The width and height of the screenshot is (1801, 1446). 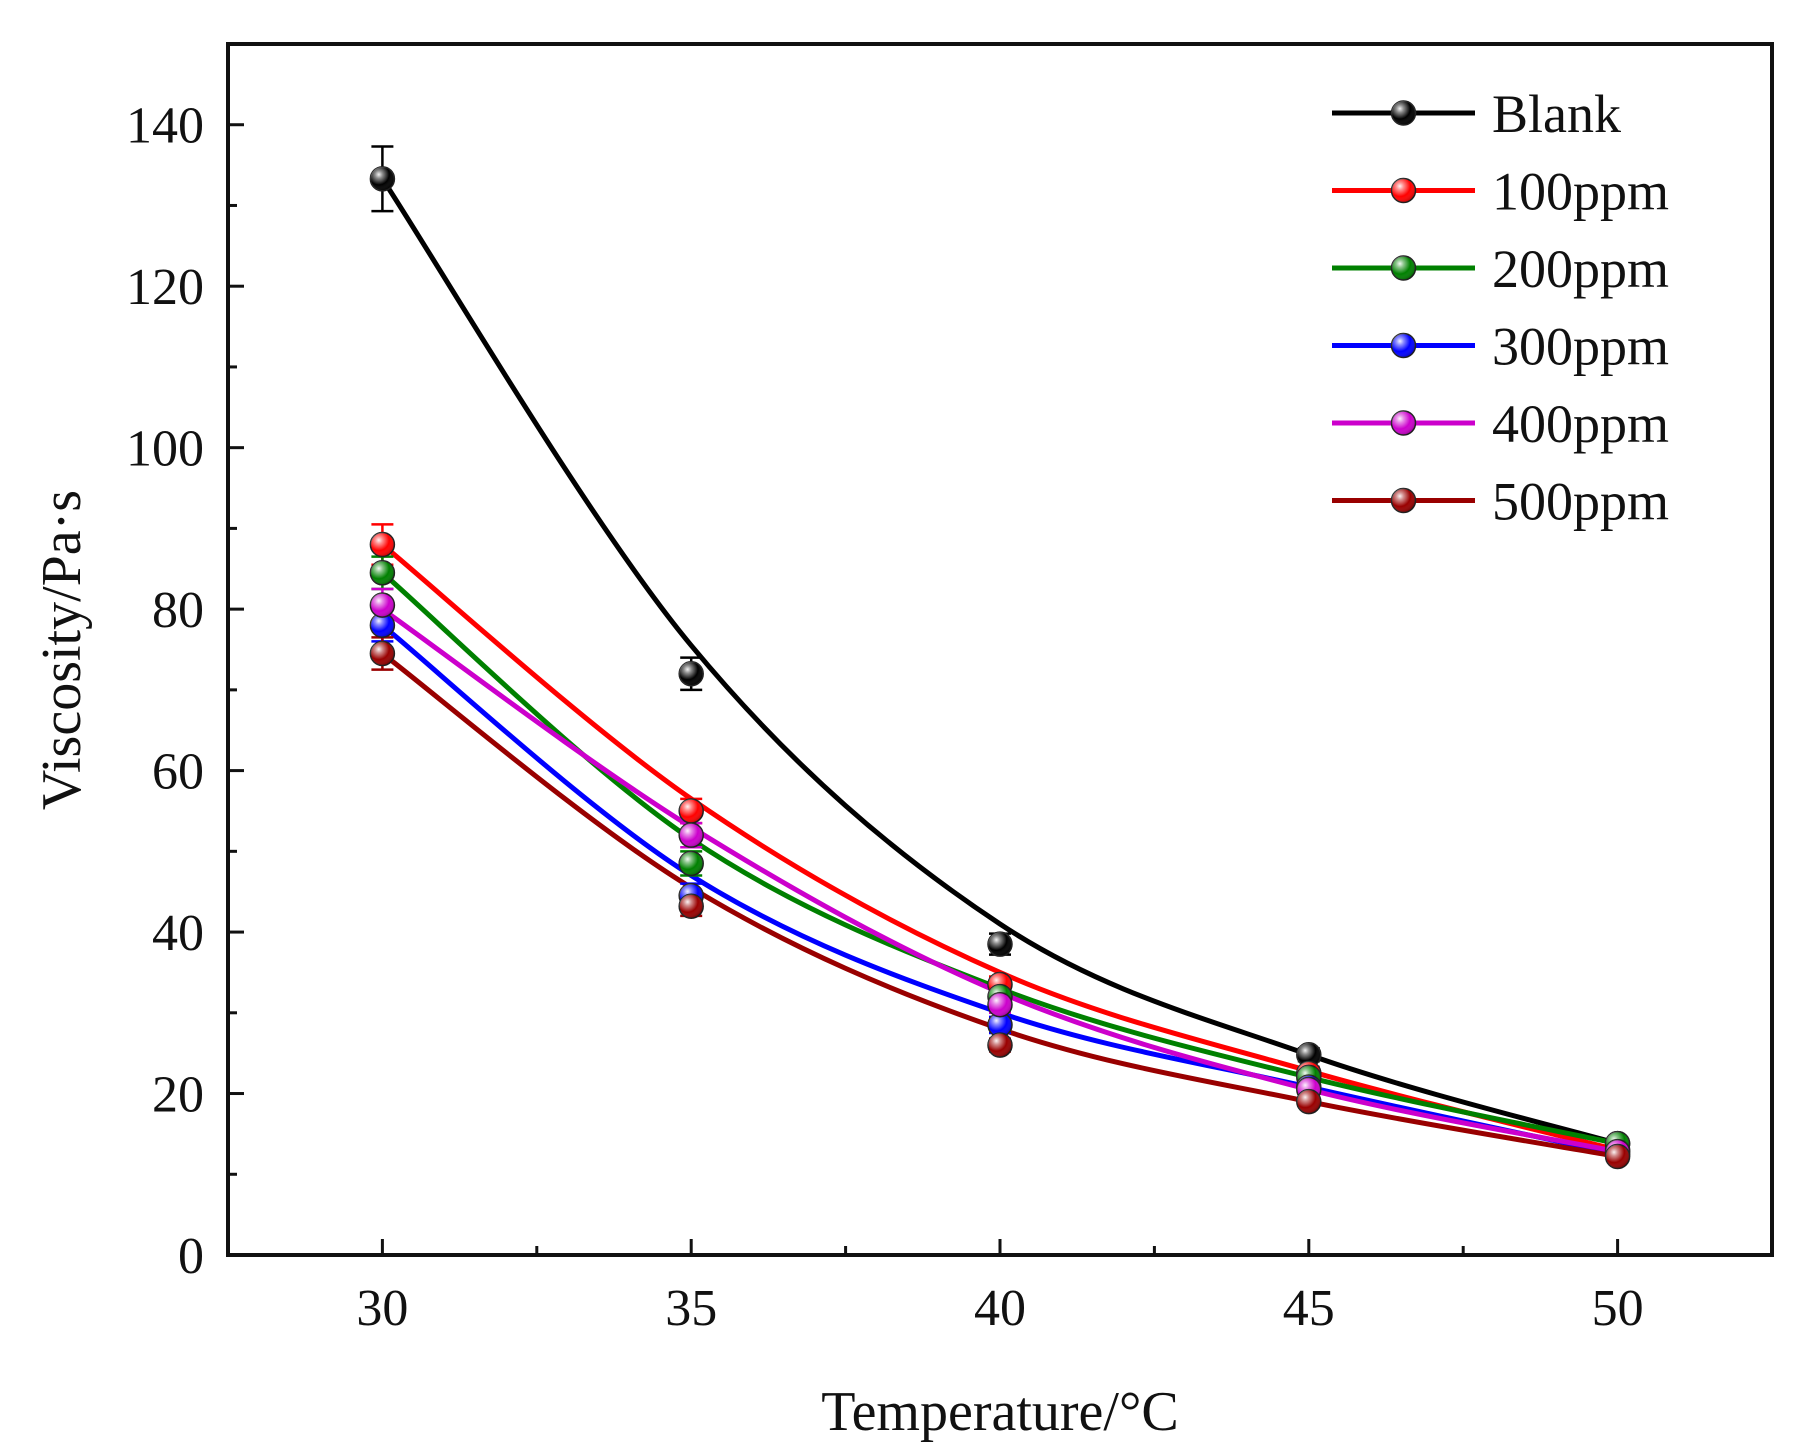 What do you see at coordinates (691, 1308) in the screenshot?
I see `x-tick-label: 35` at bounding box center [691, 1308].